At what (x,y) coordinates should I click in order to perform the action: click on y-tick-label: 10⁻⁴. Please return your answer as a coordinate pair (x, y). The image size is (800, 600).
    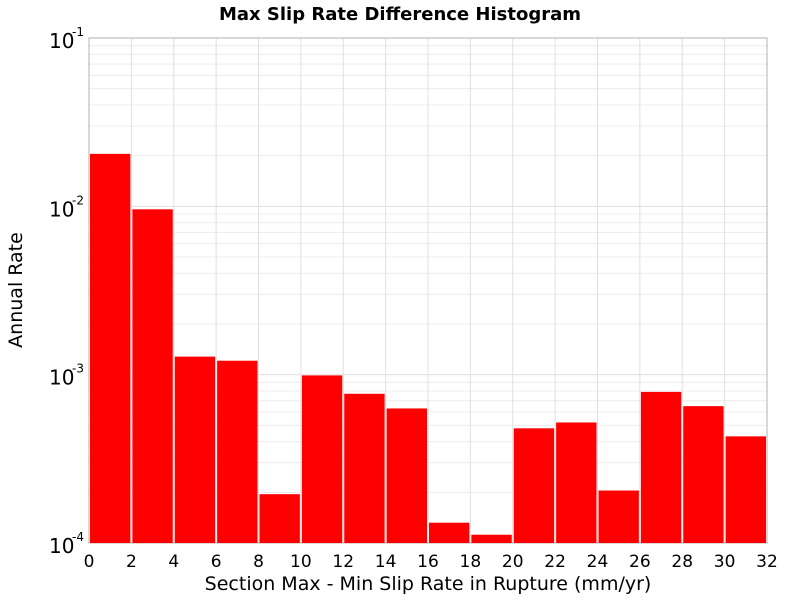
    Looking at the image, I should click on (66, 544).